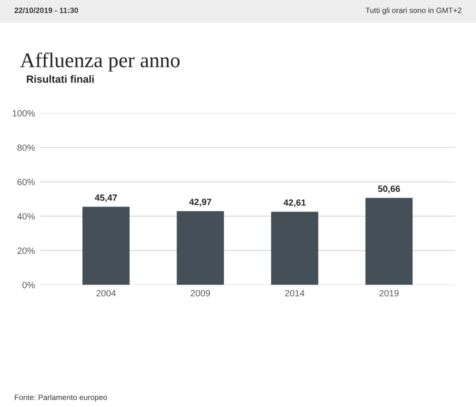 Image resolution: width=476 pixels, height=407 pixels. What do you see at coordinates (26, 147) in the screenshot?
I see `y-tick-label: 80%` at bounding box center [26, 147].